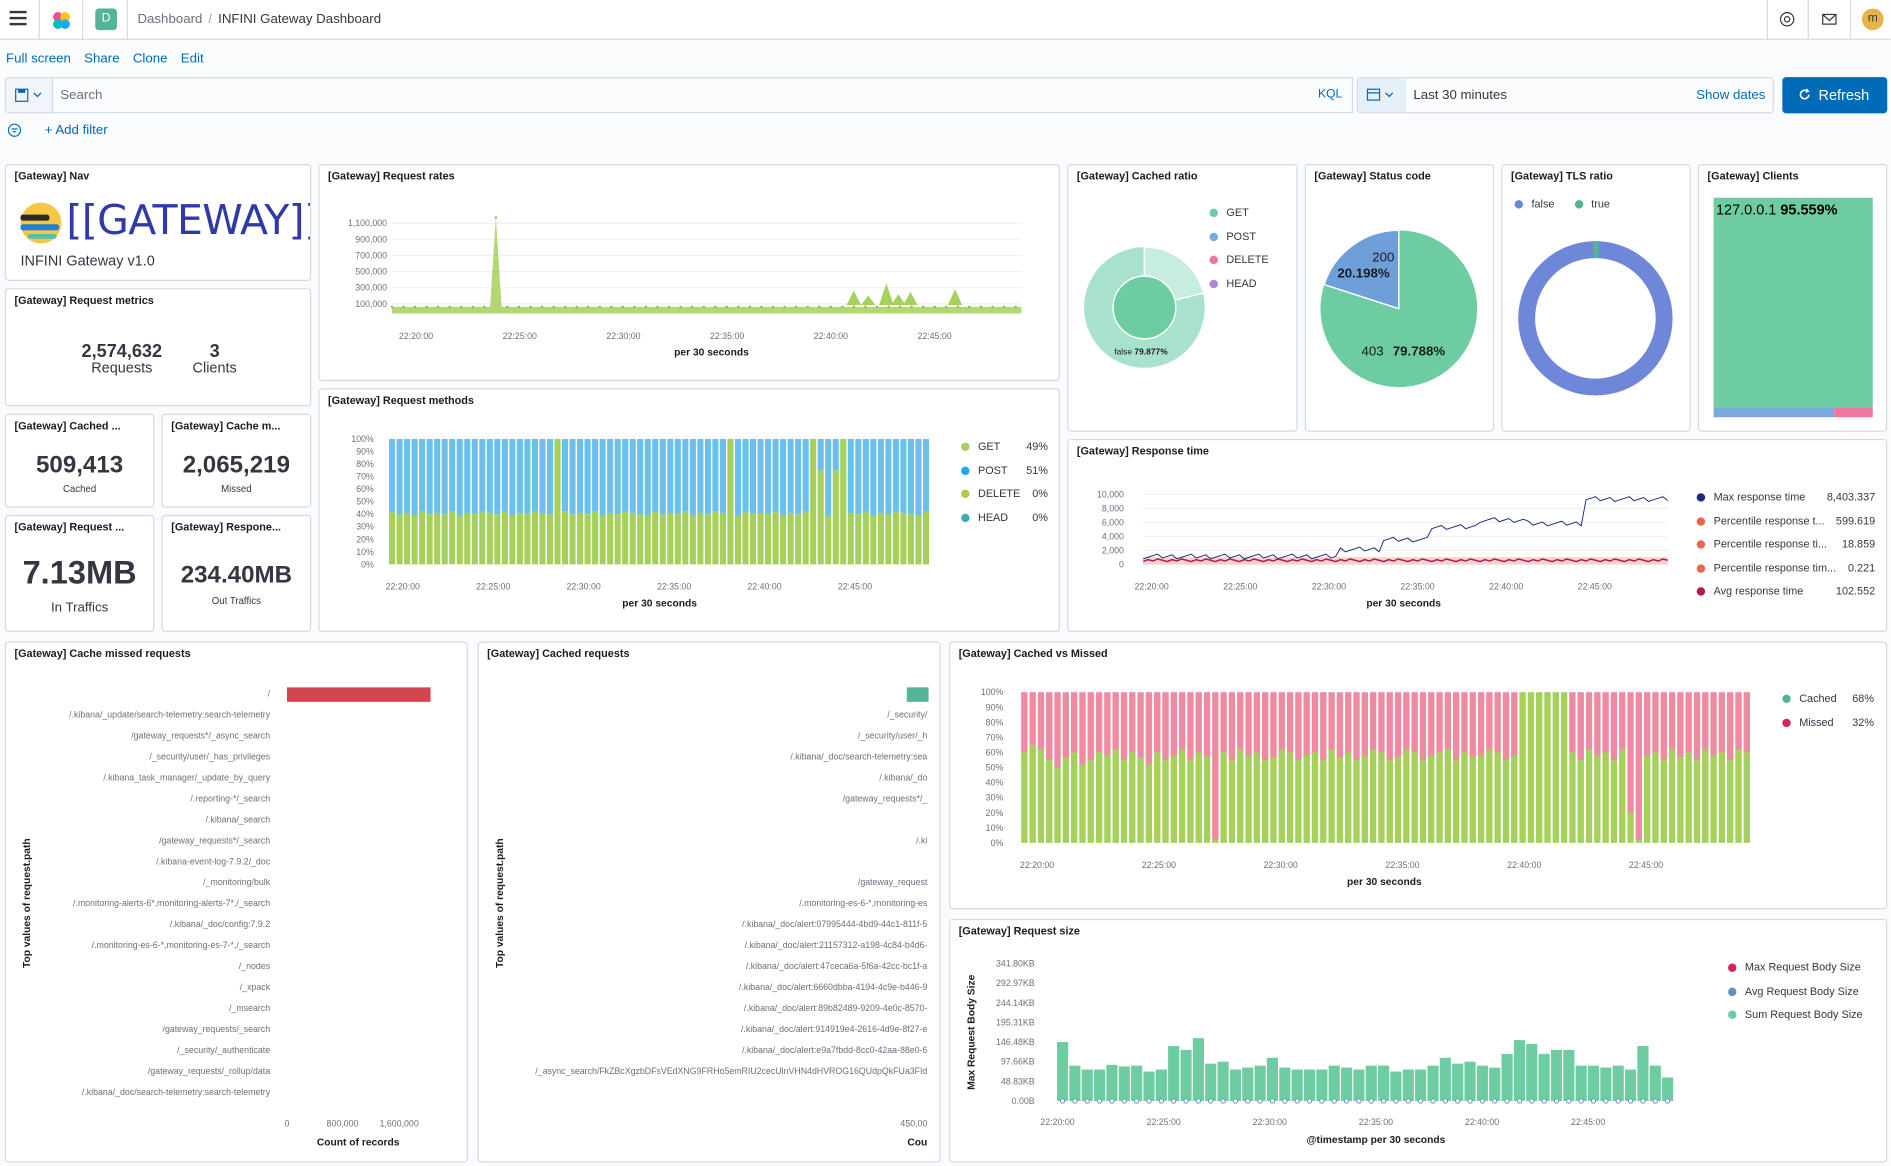  Describe the element at coordinates (401, 400) in the screenshot. I see `panel-title: [Gateway] Request methods` at that location.